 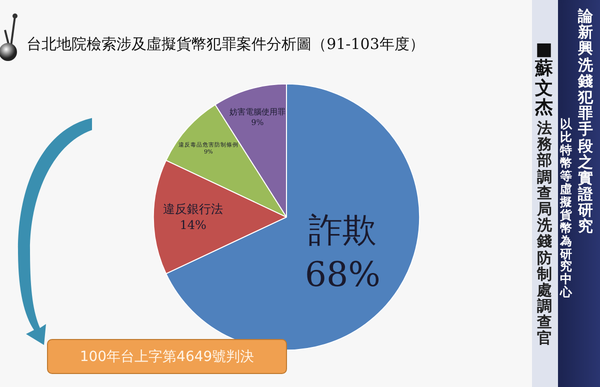 I want to click on data-label: 14%, so click(x=193, y=225).